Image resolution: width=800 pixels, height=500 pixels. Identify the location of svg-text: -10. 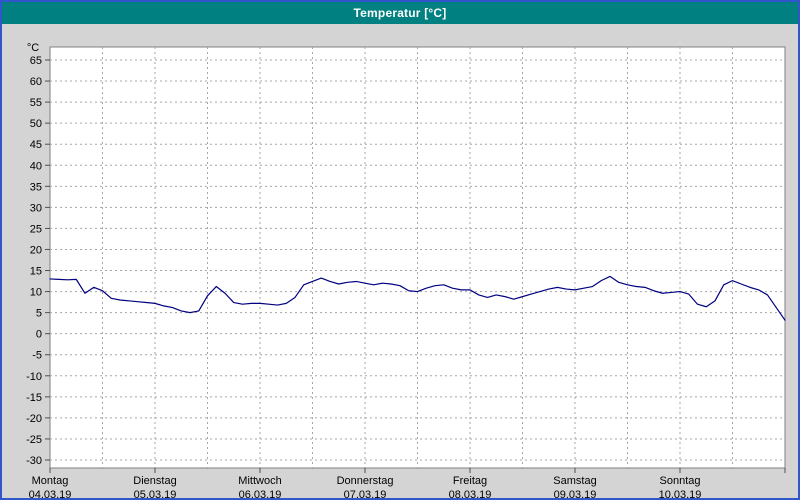
(34, 377).